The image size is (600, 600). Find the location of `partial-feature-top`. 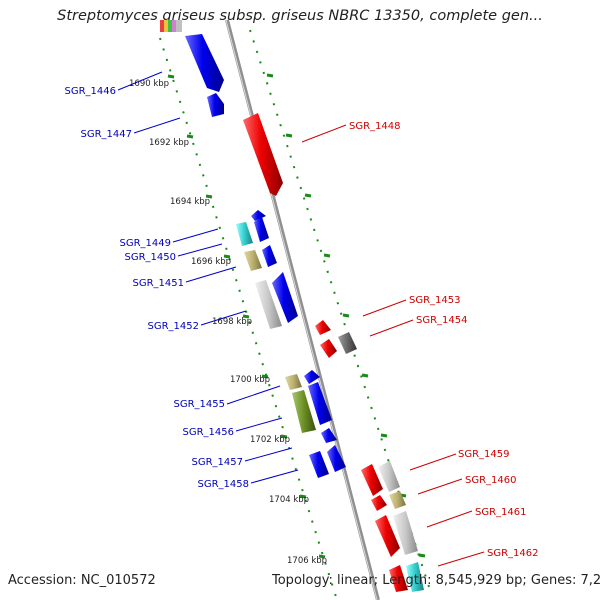

partial-feature-top is located at coordinates (171, 26).